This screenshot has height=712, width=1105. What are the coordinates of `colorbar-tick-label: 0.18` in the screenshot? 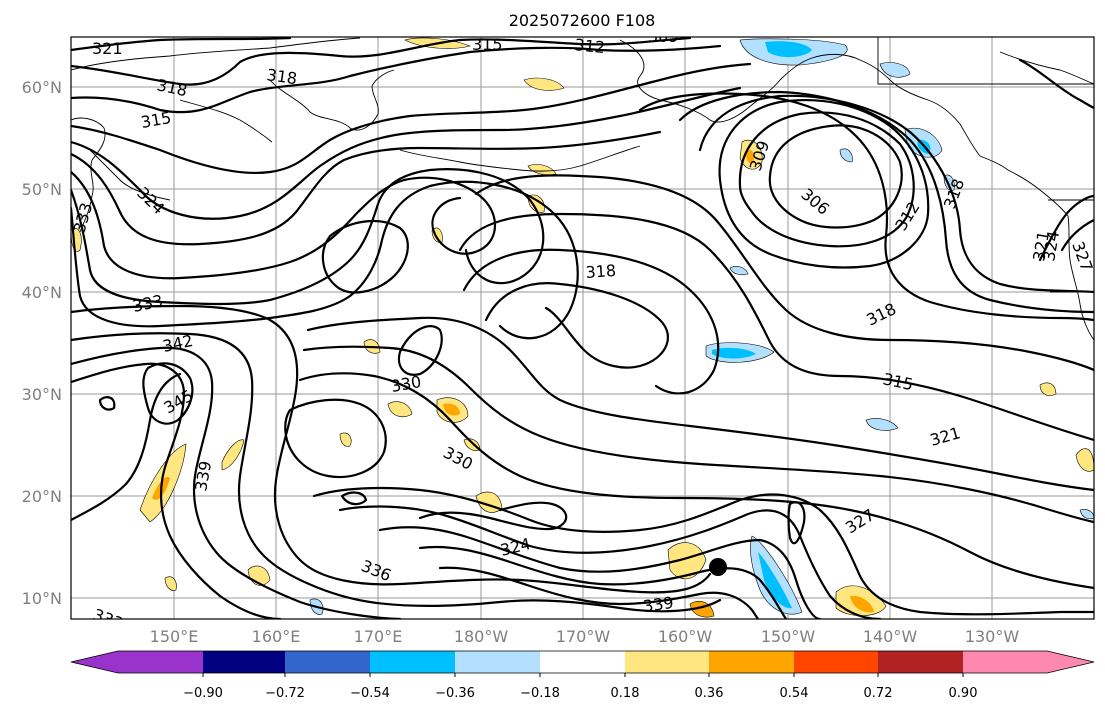 It's located at (625, 693).